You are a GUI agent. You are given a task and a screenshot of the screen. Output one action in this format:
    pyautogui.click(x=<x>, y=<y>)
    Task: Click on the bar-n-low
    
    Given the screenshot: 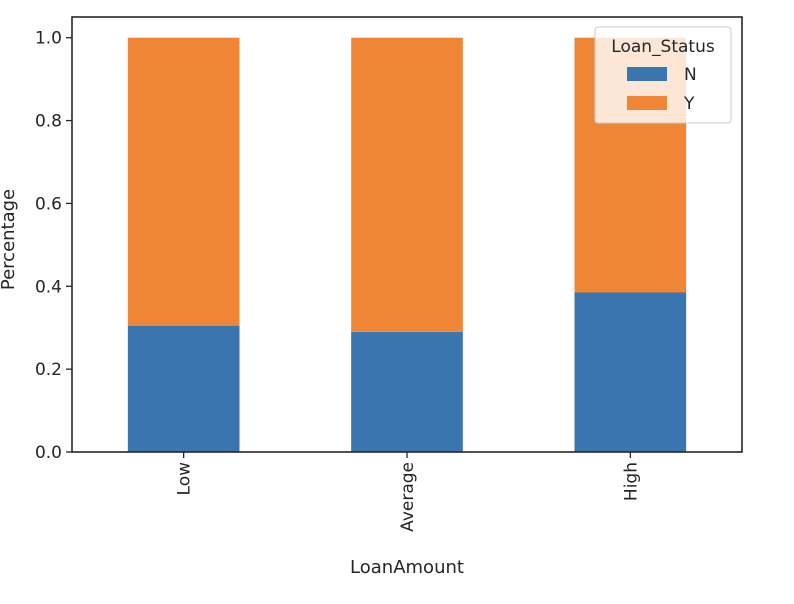 What is the action you would take?
    pyautogui.click(x=183, y=388)
    